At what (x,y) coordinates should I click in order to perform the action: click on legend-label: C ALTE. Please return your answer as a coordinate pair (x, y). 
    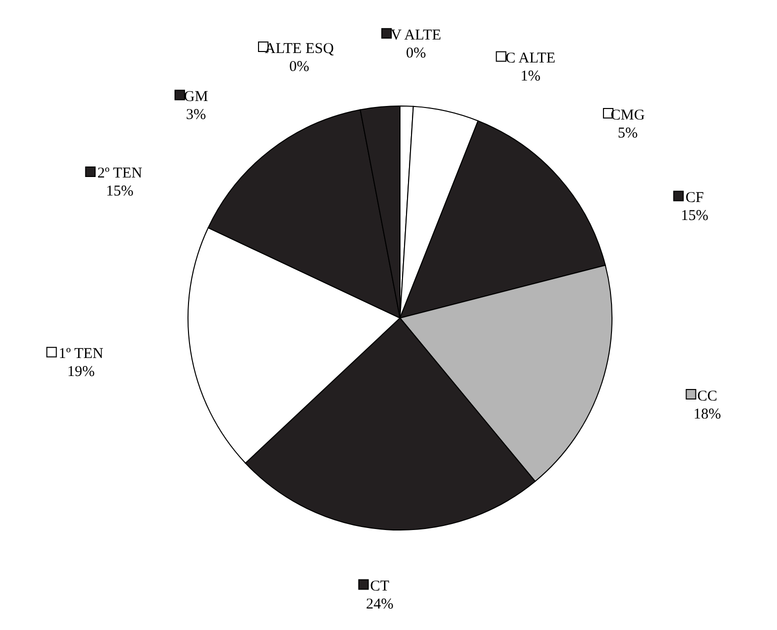
    Looking at the image, I should click on (531, 58).